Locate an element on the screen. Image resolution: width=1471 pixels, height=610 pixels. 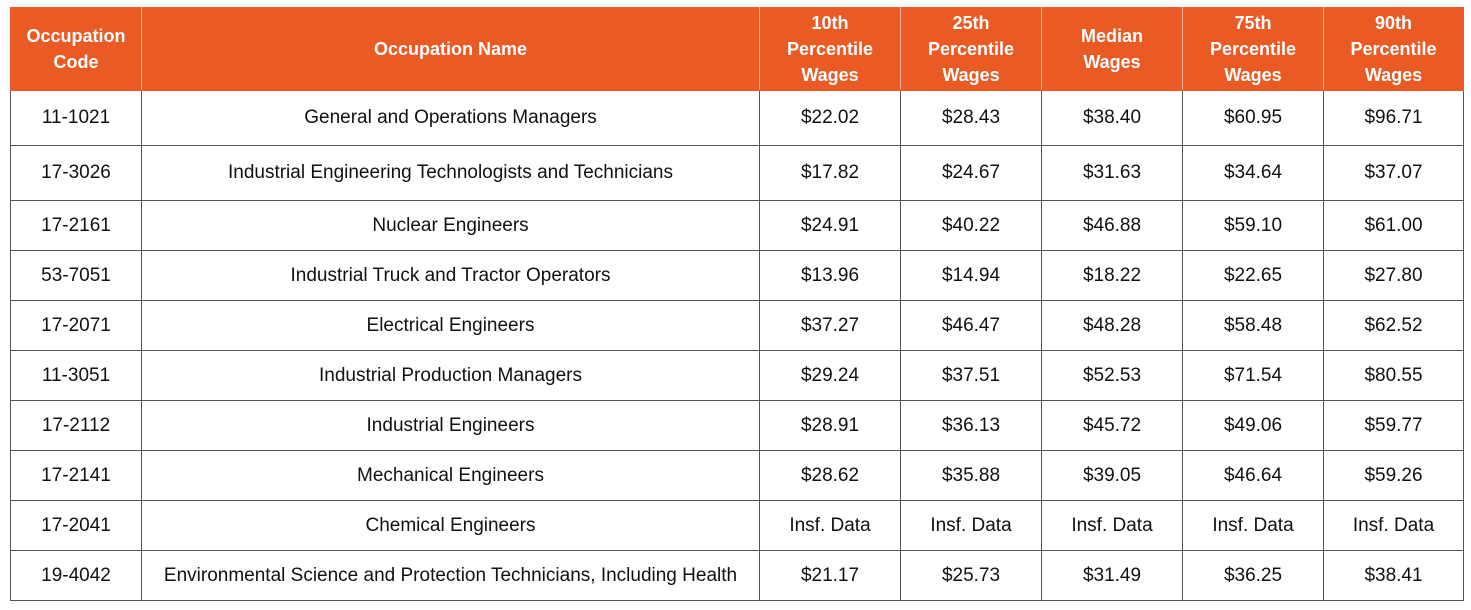
wage-cell: $36.13 is located at coordinates (971, 425).